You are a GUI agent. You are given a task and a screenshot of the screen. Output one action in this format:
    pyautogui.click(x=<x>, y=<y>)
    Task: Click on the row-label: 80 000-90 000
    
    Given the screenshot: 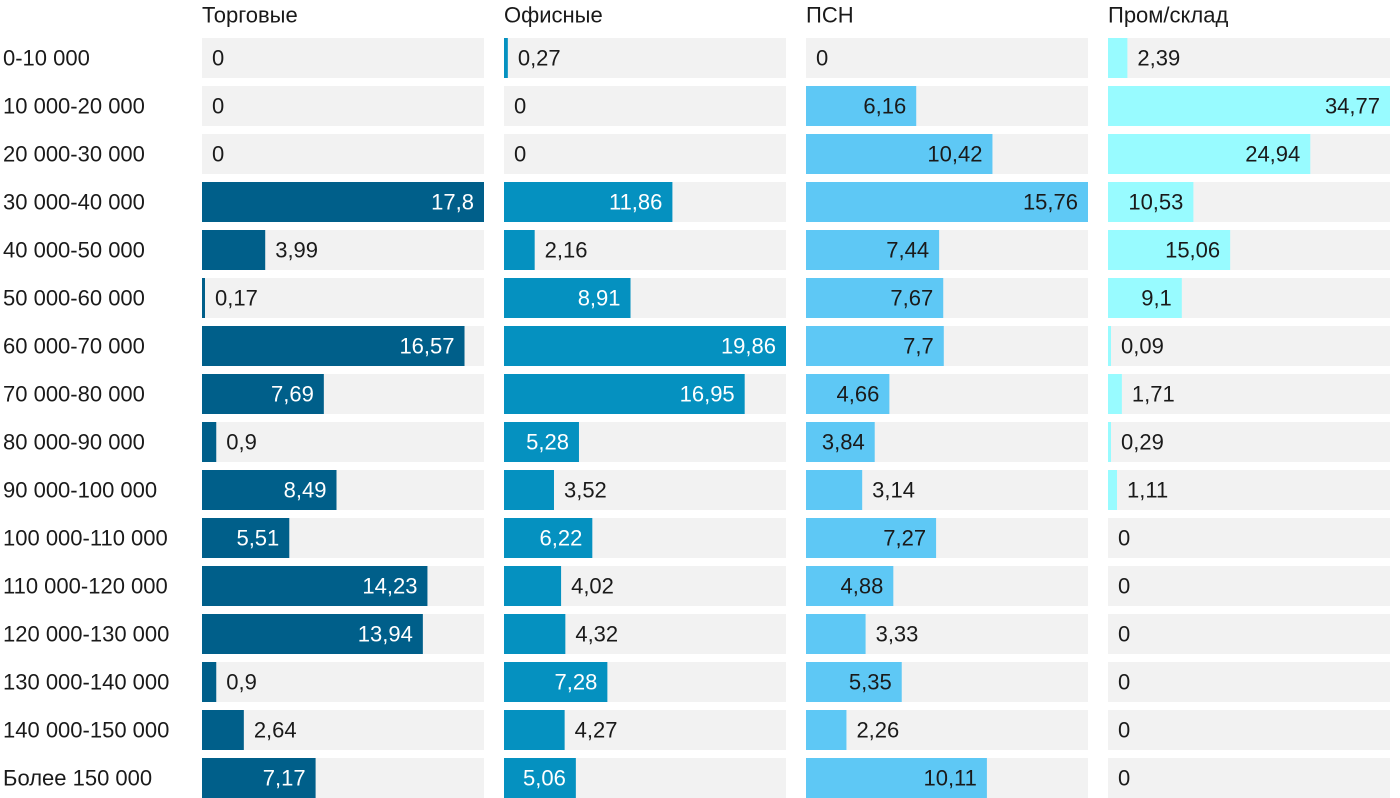 What is the action you would take?
    pyautogui.click(x=74, y=442)
    